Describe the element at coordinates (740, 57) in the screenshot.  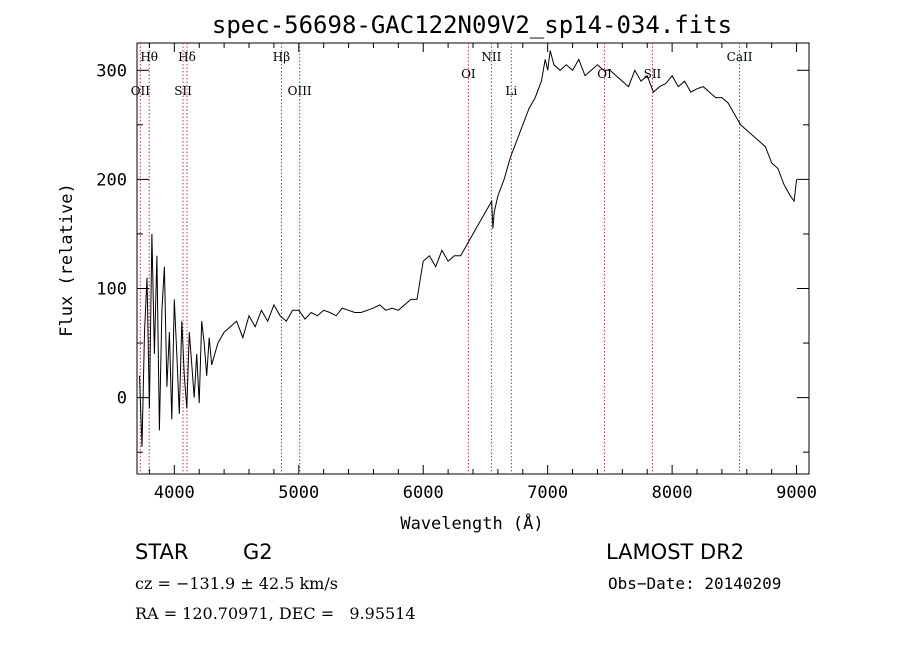
I see `spectral-line-label: CaII` at that location.